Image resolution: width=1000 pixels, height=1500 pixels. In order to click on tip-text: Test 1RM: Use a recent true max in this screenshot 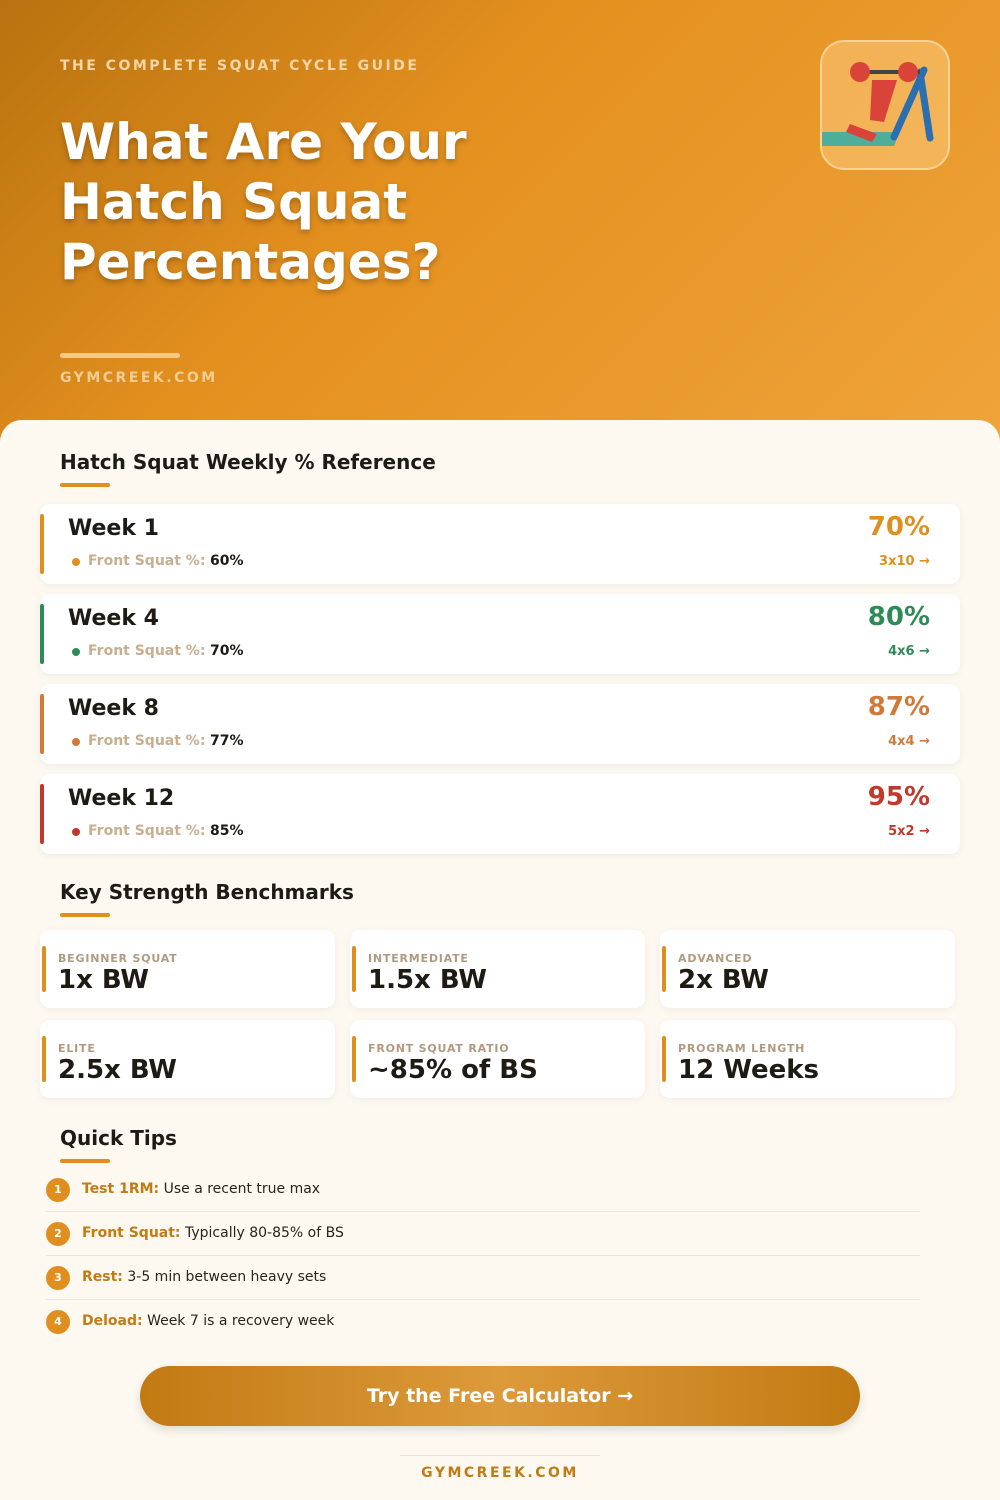, I will do `click(201, 1189)`.